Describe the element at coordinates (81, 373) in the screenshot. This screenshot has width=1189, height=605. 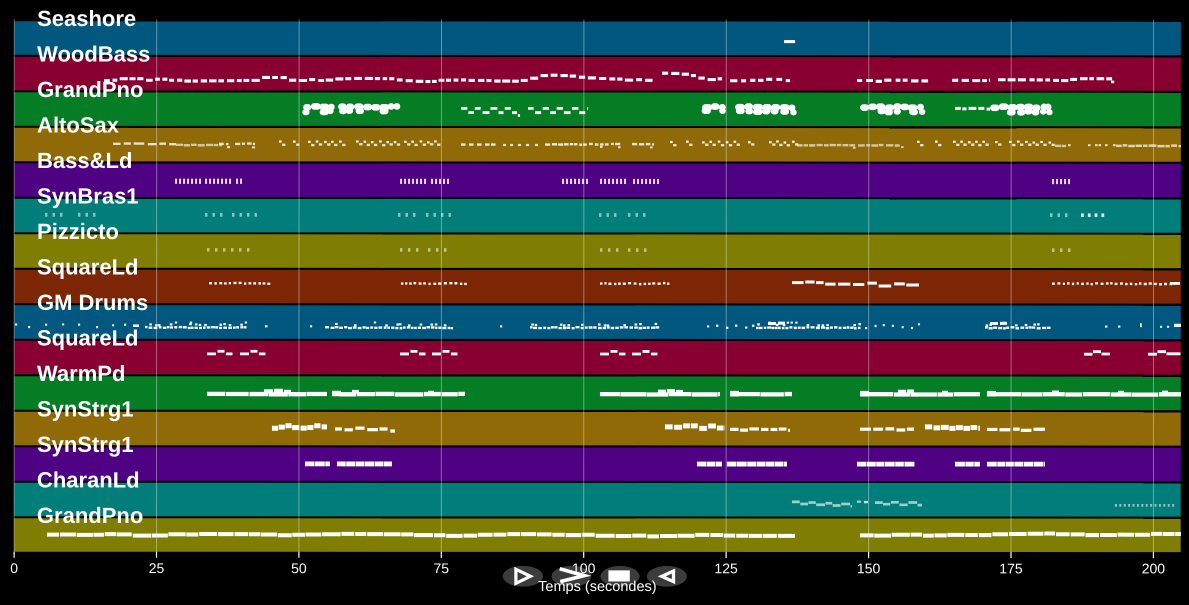
I see `svg-text: WarmPd` at that location.